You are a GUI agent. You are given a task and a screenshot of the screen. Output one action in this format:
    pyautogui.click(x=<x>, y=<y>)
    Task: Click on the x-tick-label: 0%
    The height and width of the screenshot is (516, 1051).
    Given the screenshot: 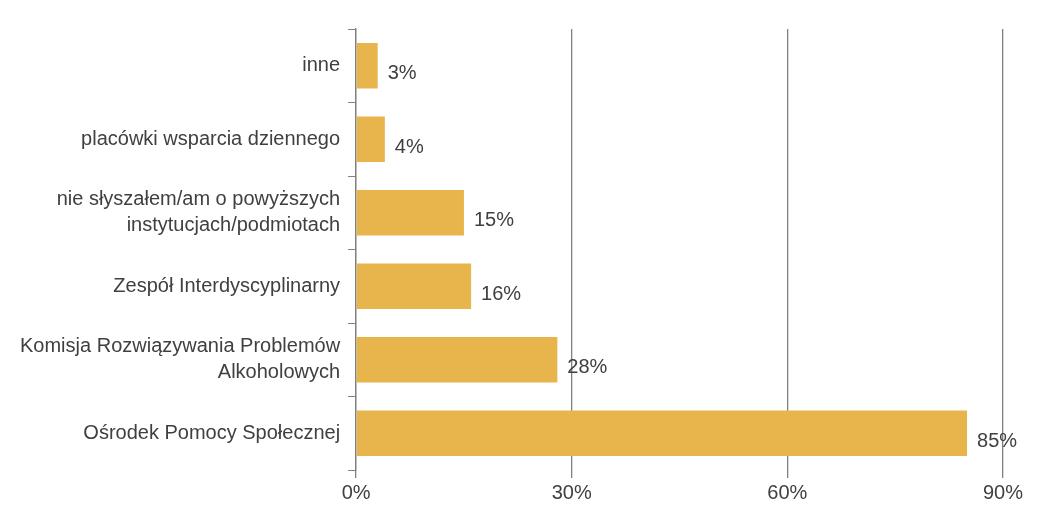 What is the action you would take?
    pyautogui.click(x=356, y=491)
    